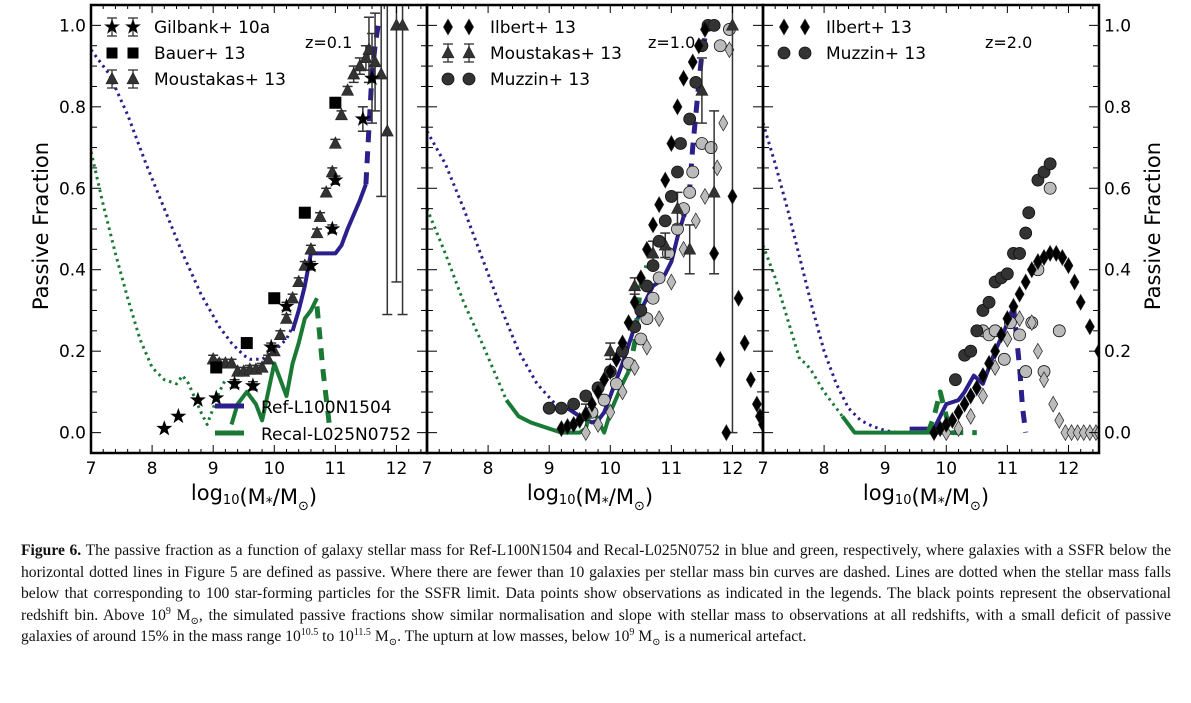  Describe the element at coordinates (336, 637) in the screenshot. I see `caption-segment: to 10` at that location.